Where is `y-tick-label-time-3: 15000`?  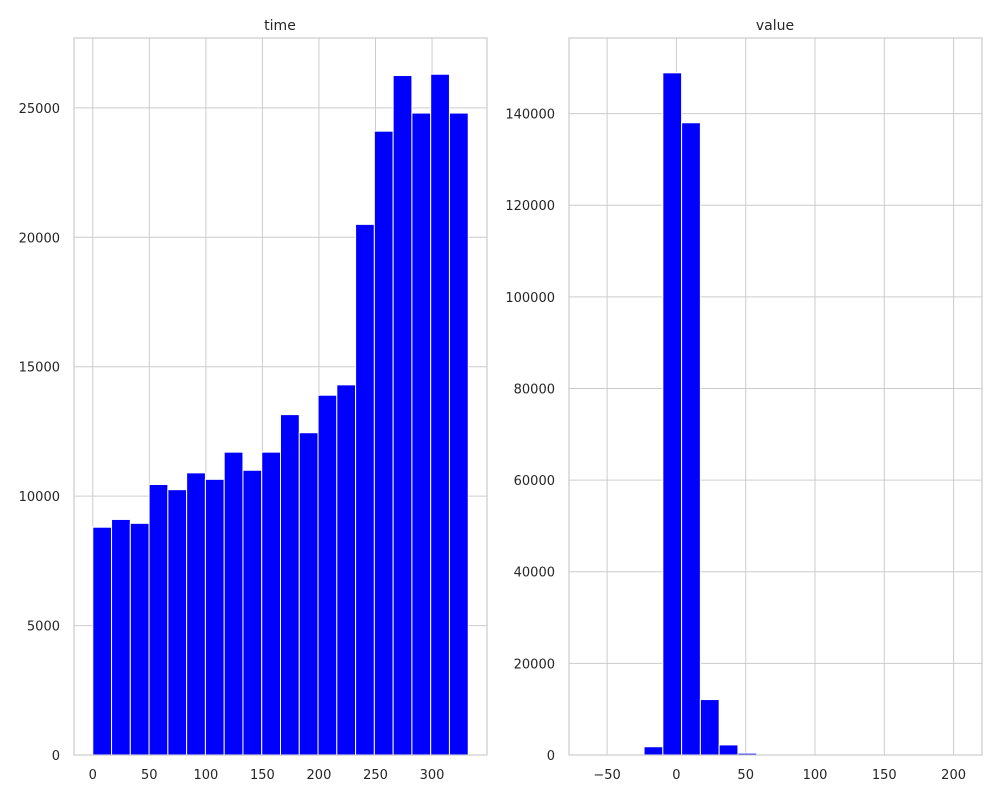
y-tick-label-time-3: 15000 is located at coordinates (39, 368).